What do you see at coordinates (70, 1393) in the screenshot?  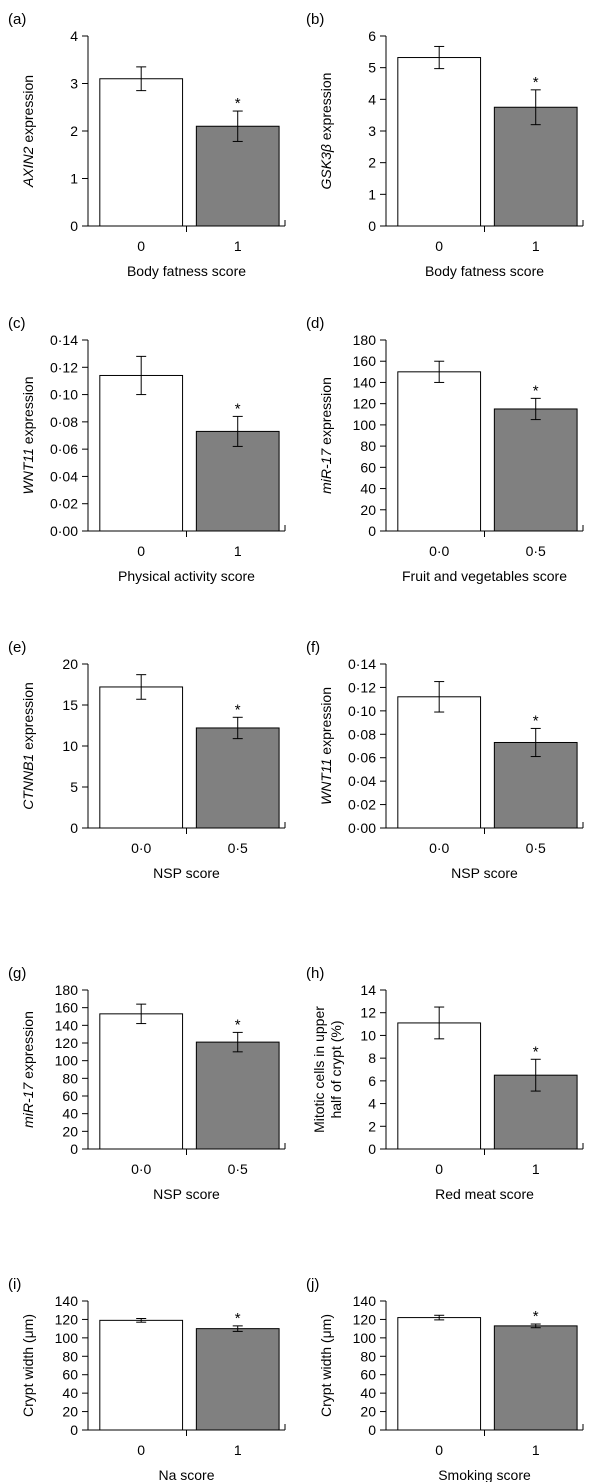 I see `y-tick-label: 40` at bounding box center [70, 1393].